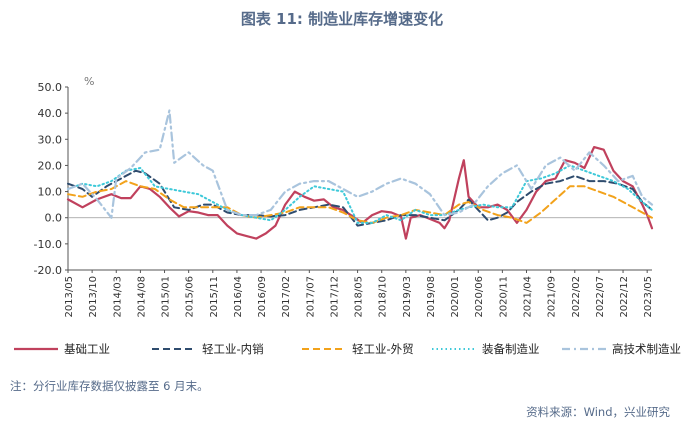  Describe the element at coordinates (455, 297) in the screenshot. I see `x-tick-label: 2020/01` at that location.